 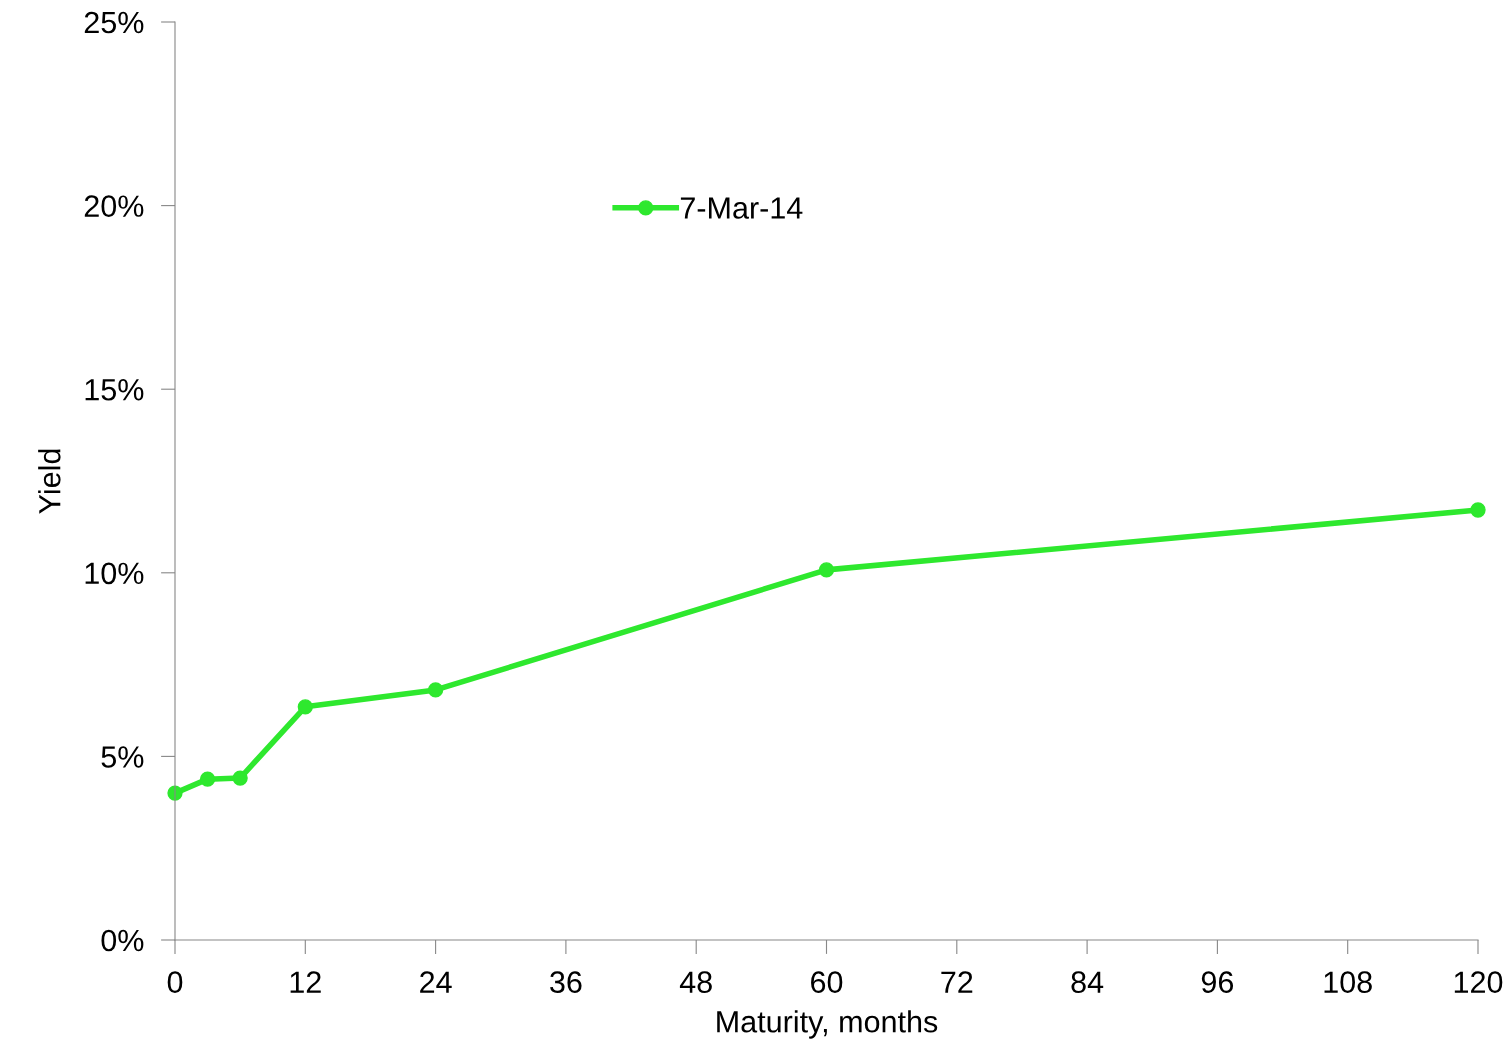 What do you see at coordinates (1478, 982) in the screenshot?
I see `x-tick-label: 120` at bounding box center [1478, 982].